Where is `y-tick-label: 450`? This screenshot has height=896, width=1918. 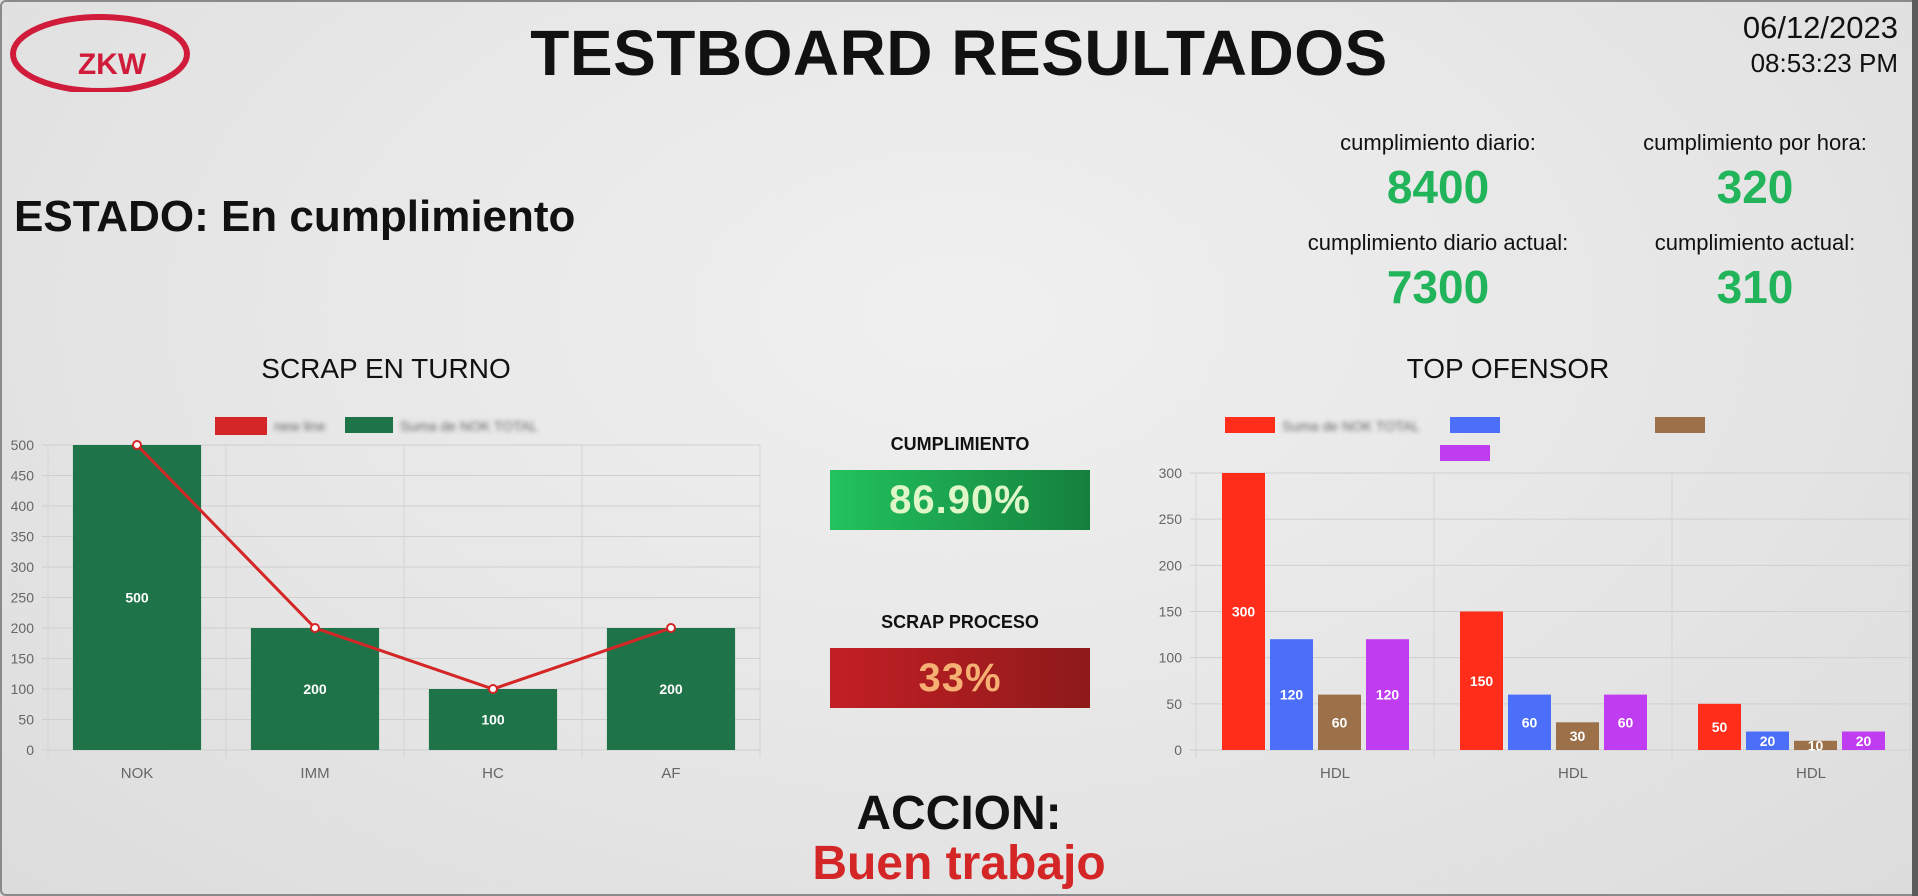 y-tick-label: 450 is located at coordinates (23, 476).